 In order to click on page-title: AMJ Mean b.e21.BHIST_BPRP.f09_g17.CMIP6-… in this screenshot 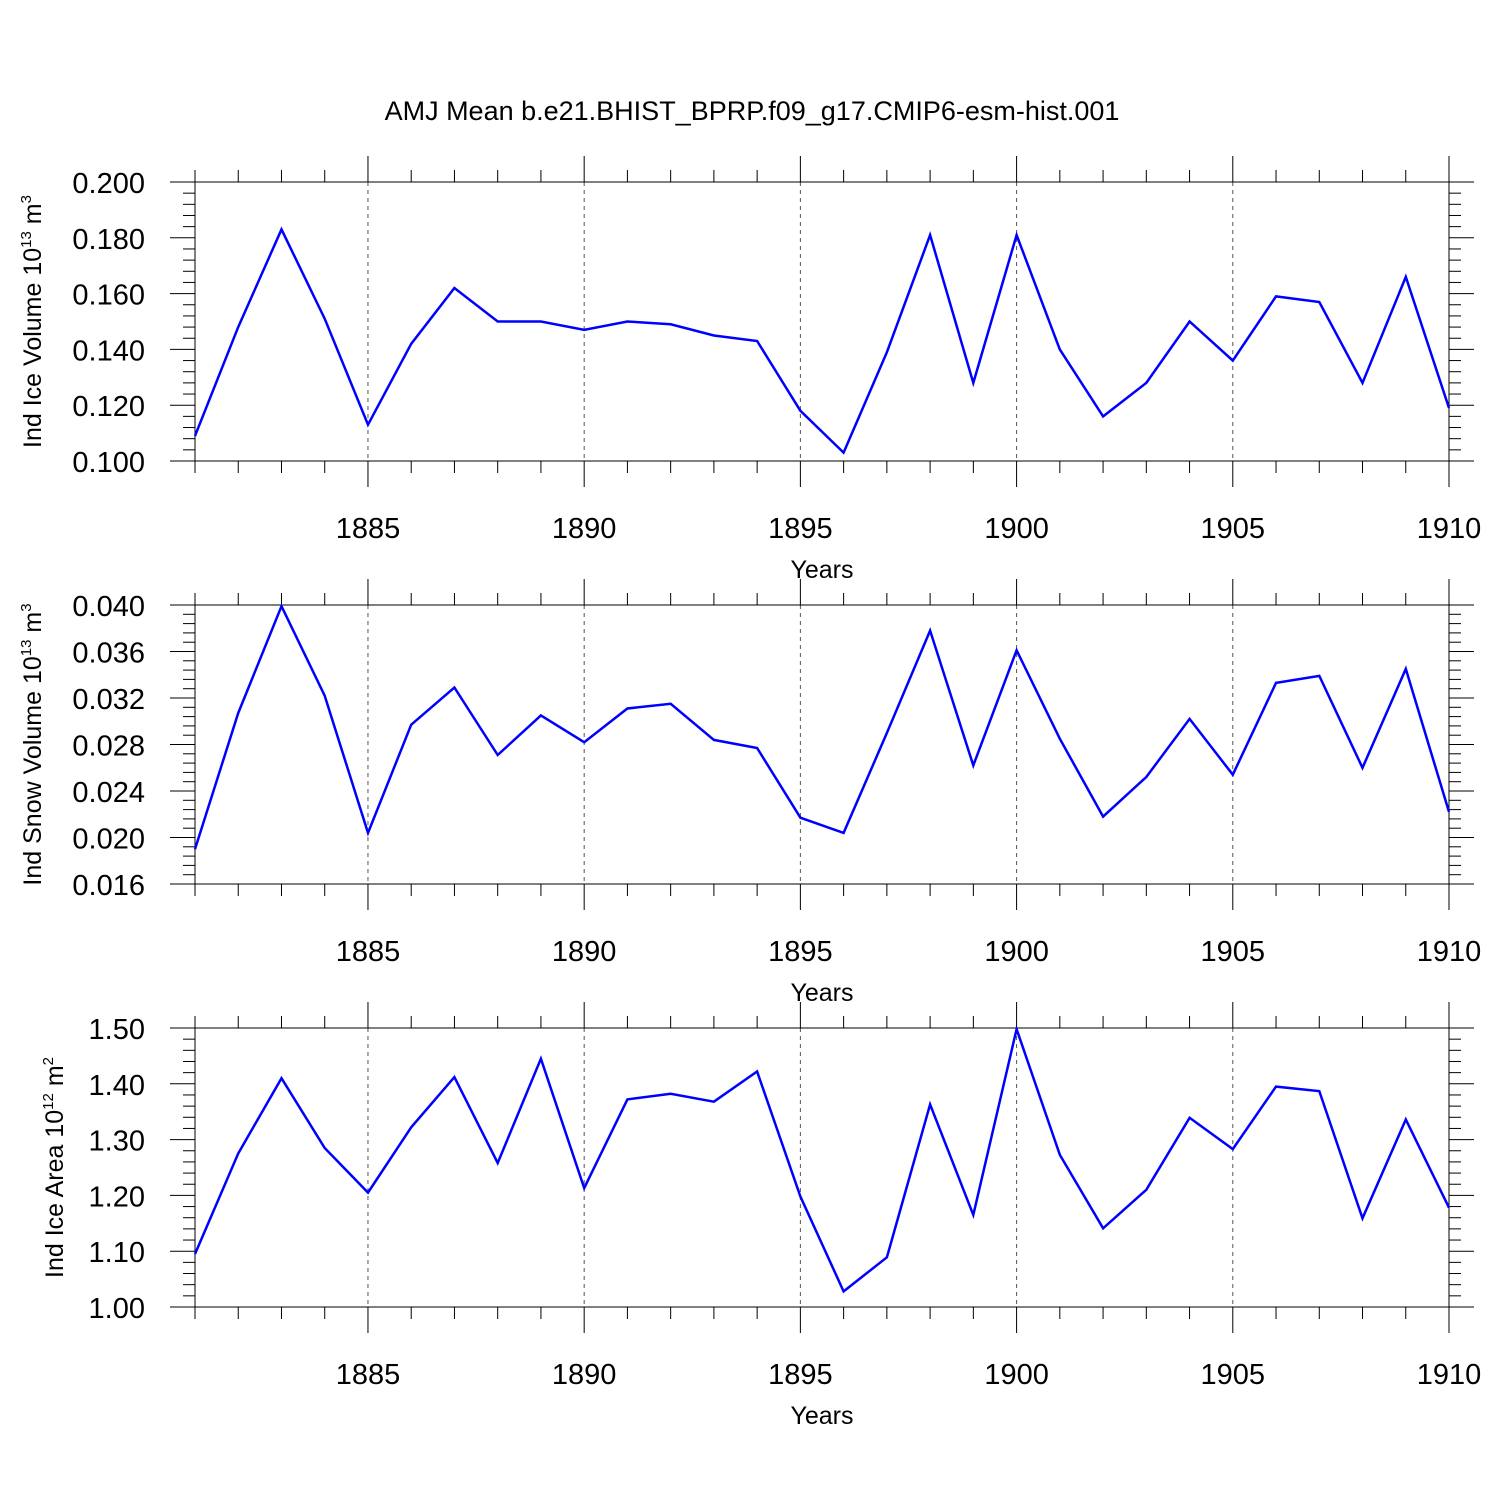, I will do `click(752, 111)`.